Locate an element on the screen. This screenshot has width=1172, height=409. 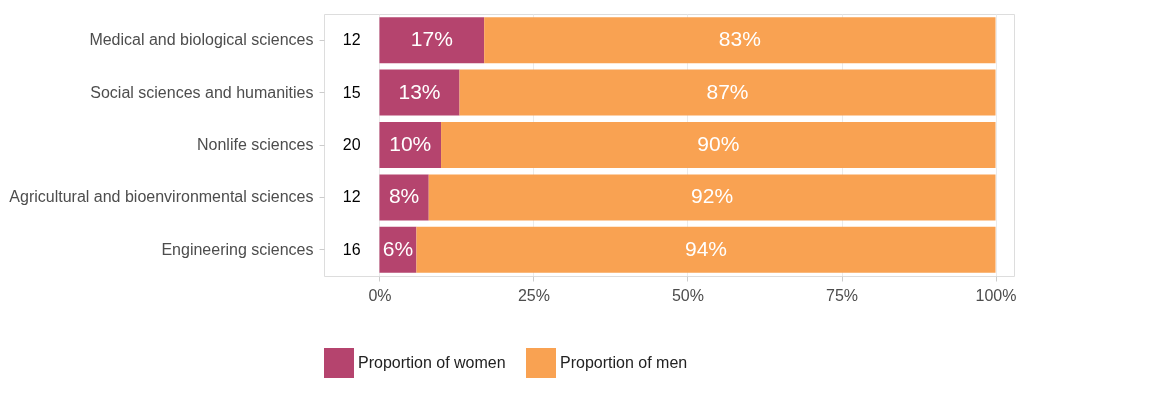
data-label: 87% is located at coordinates (727, 91).